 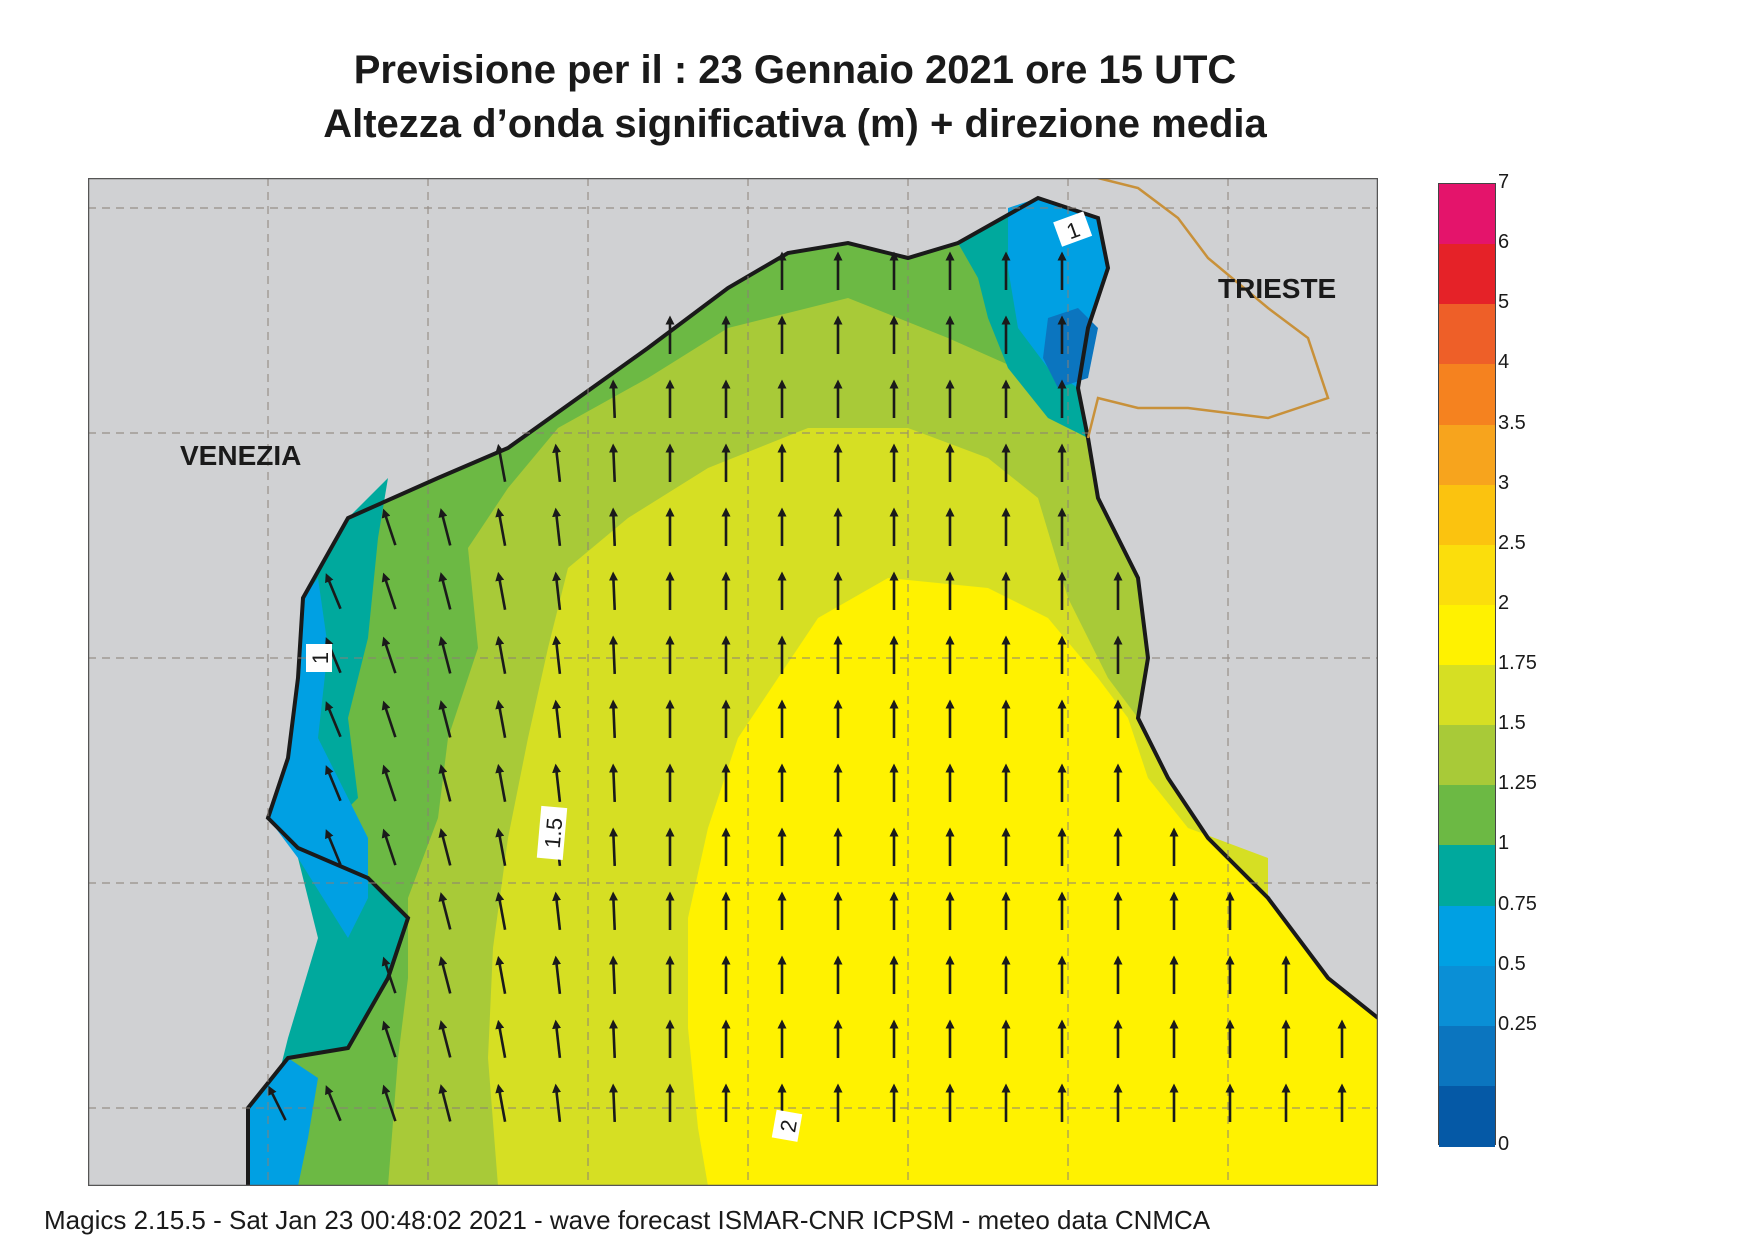 I want to click on colorbar-tick-label: 0.5, so click(x=1512, y=963).